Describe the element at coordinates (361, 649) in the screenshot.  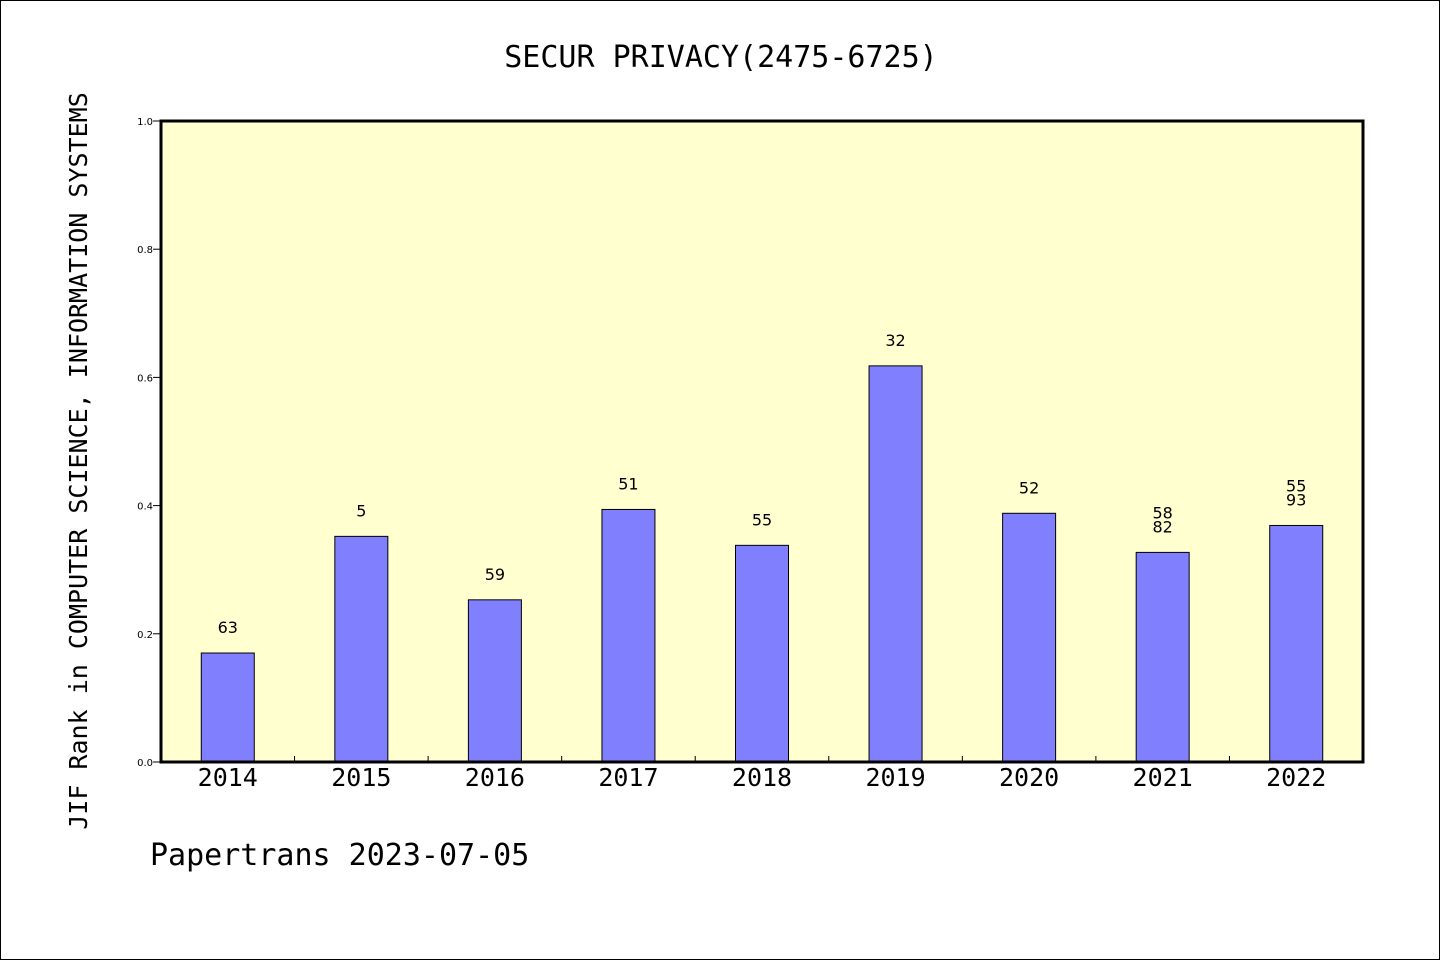
I see `bar-2015` at that location.